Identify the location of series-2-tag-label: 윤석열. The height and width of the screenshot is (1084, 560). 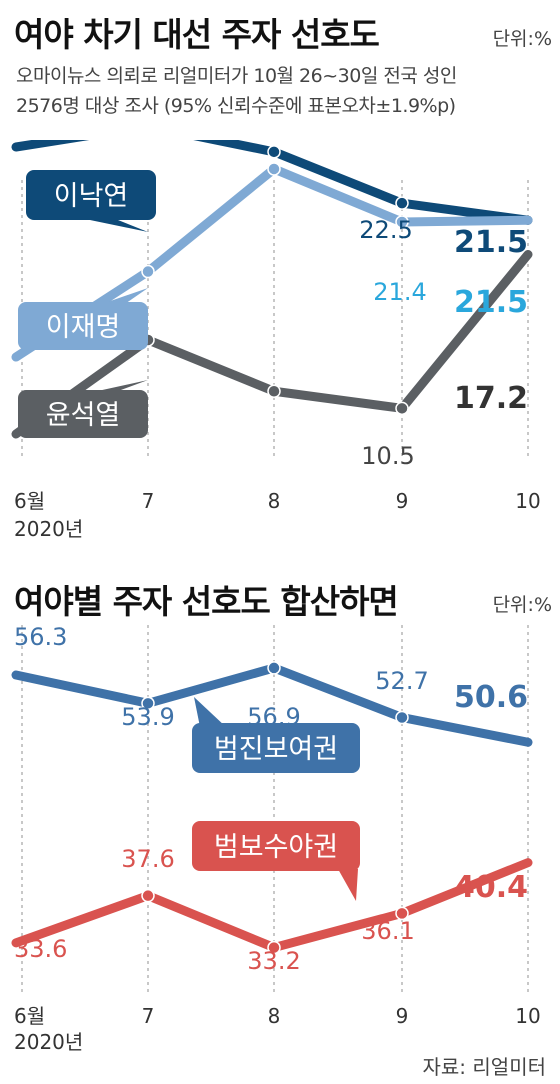
(83, 415).